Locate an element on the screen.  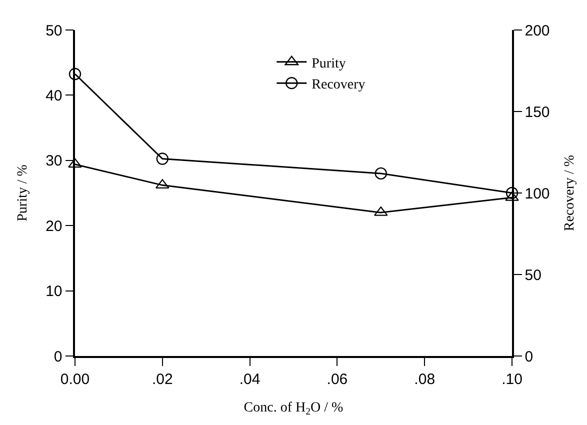
x-tick-label: 0.00 is located at coordinates (75, 379).